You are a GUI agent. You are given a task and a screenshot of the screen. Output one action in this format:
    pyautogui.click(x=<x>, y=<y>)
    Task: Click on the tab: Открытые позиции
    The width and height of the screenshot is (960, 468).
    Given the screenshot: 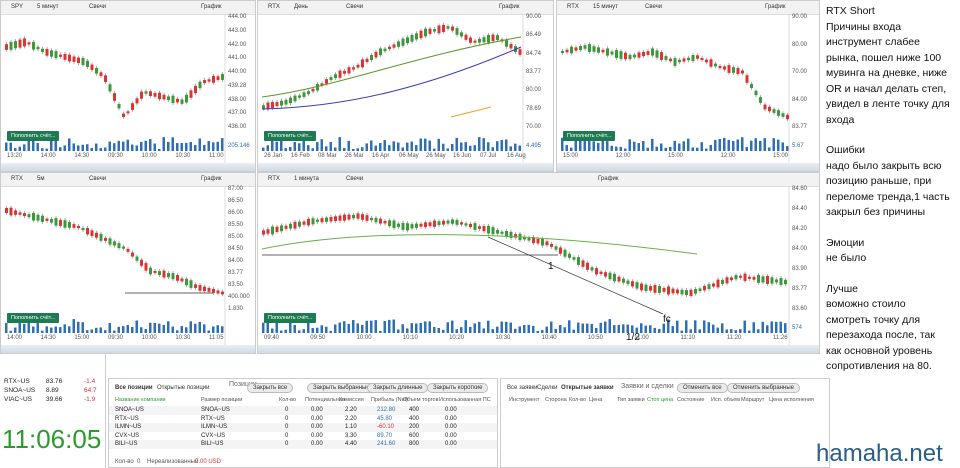 What is the action you would take?
    pyautogui.click(x=183, y=388)
    